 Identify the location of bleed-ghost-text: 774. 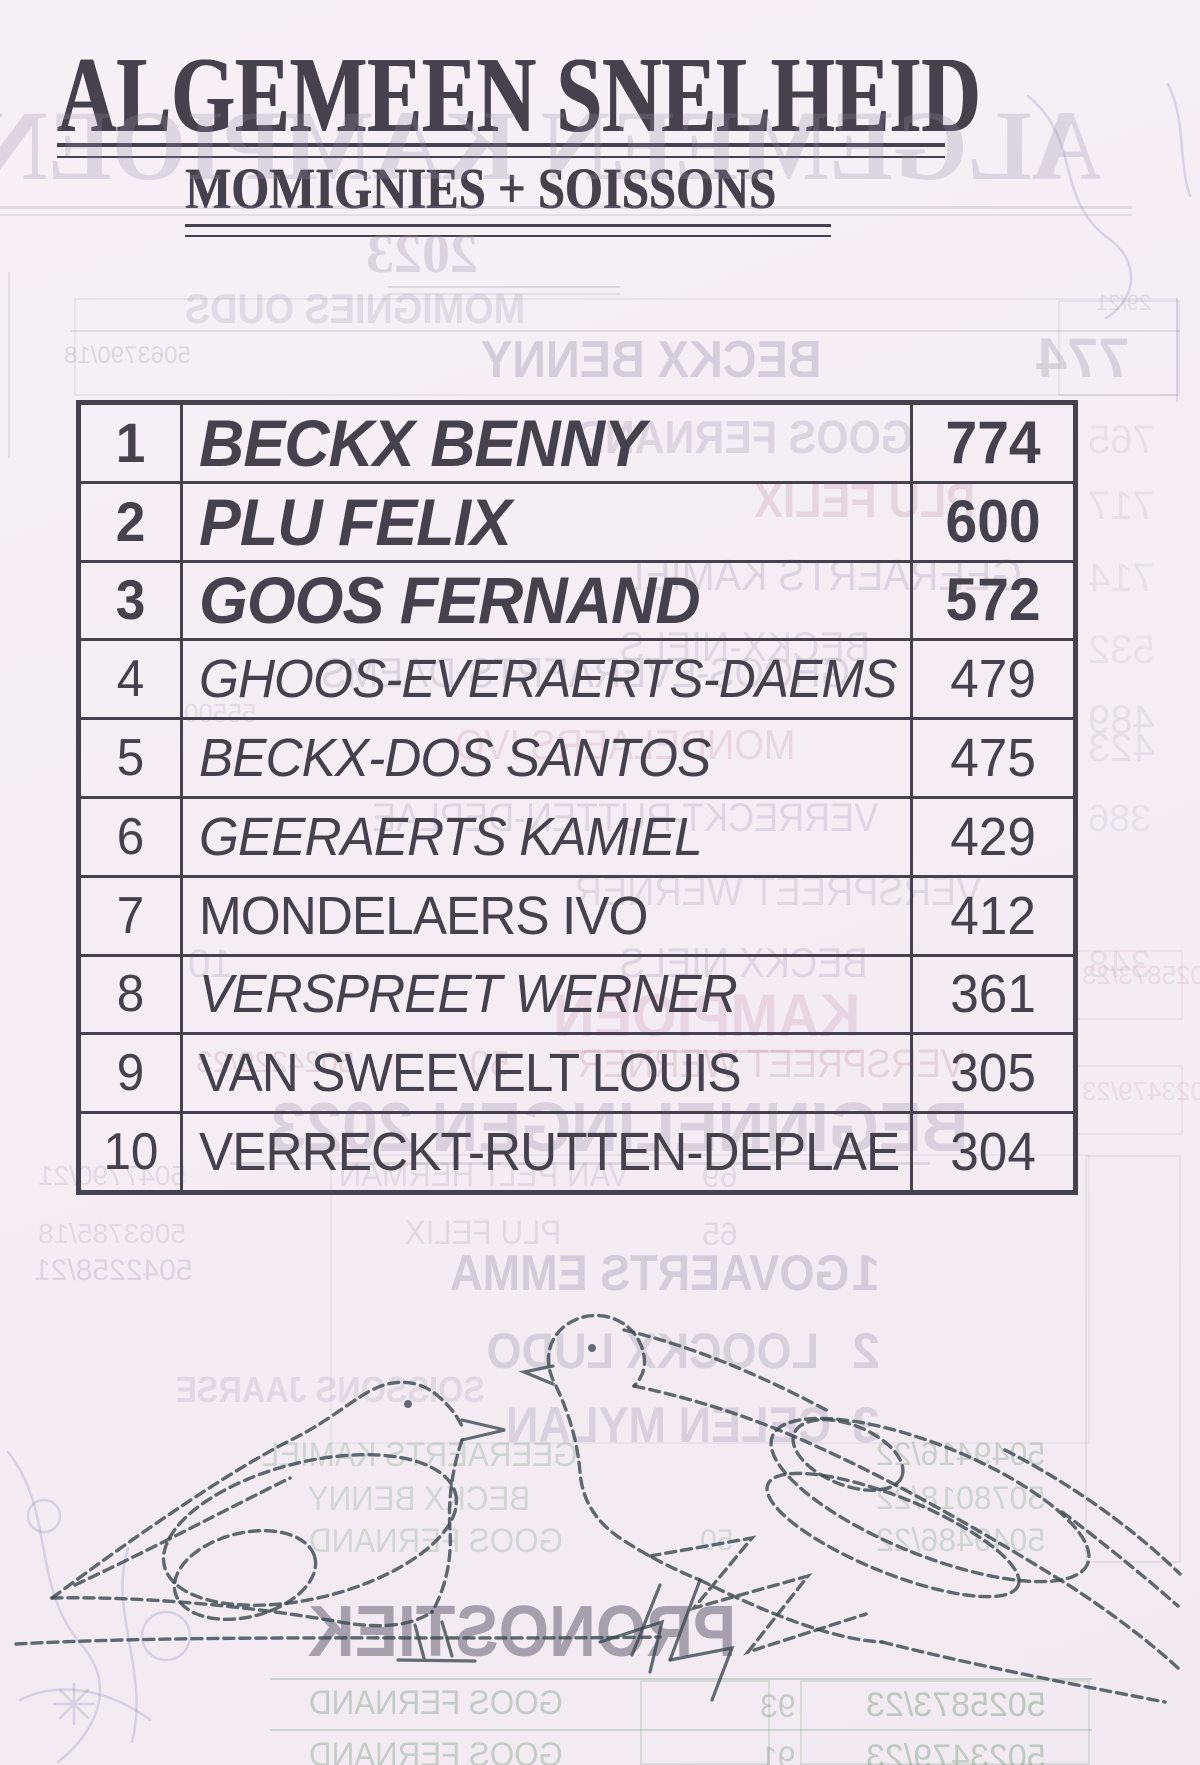
(1083, 357).